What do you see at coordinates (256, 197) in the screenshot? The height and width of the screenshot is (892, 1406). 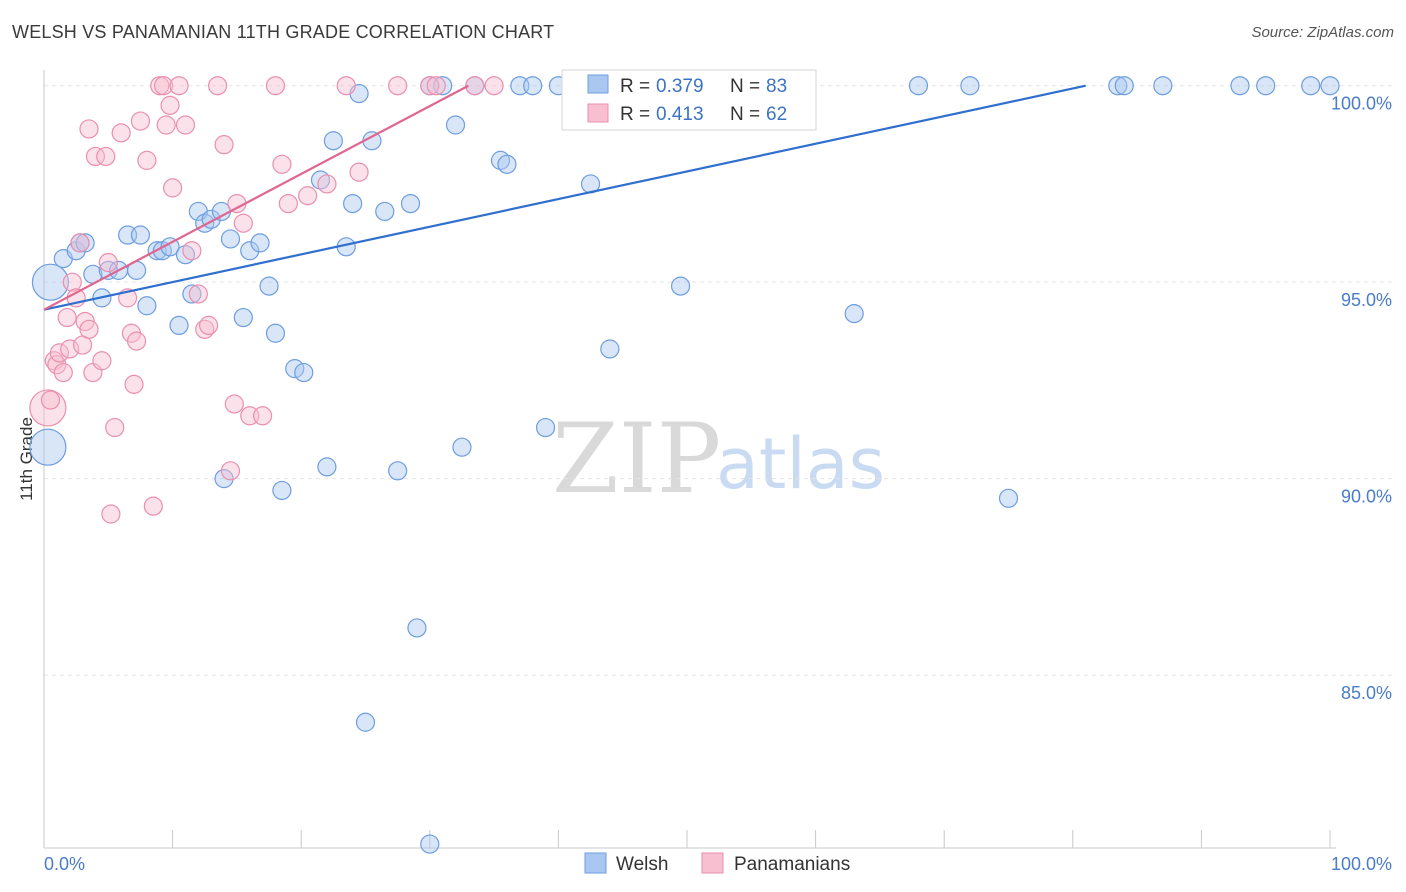 I see `panamanian-trendline` at bounding box center [256, 197].